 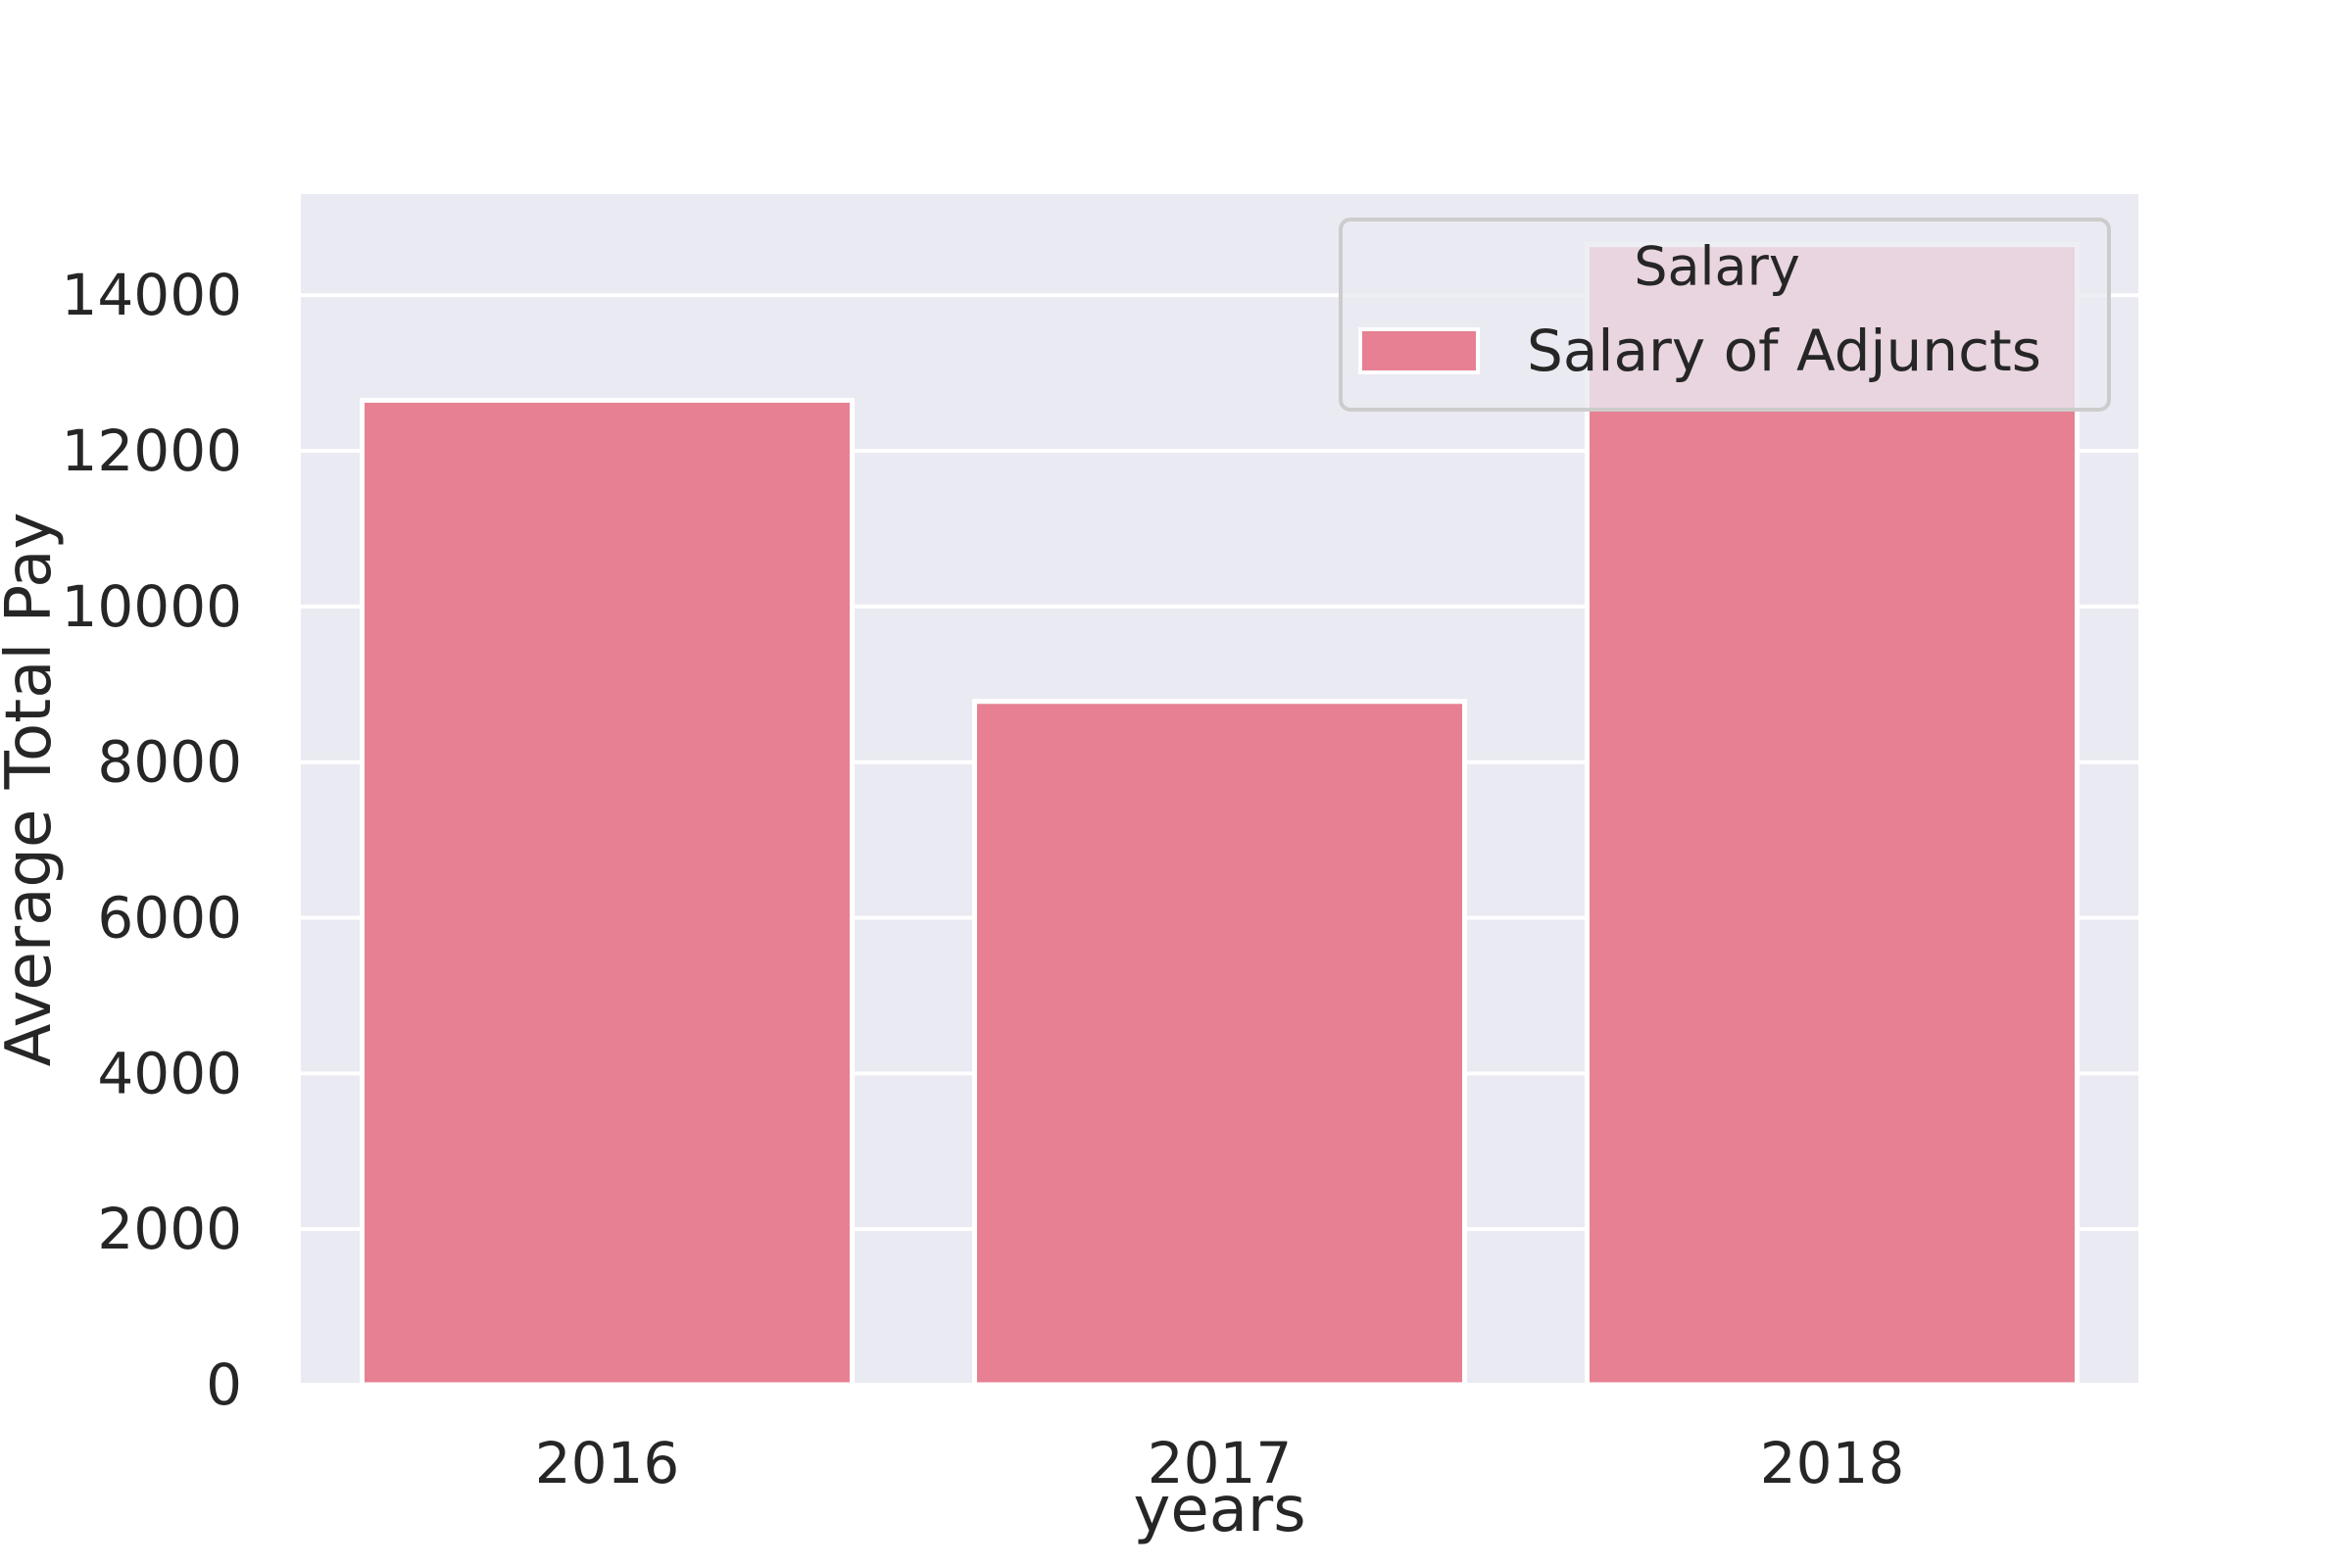 I want to click on bar-2017, so click(x=1220, y=1043).